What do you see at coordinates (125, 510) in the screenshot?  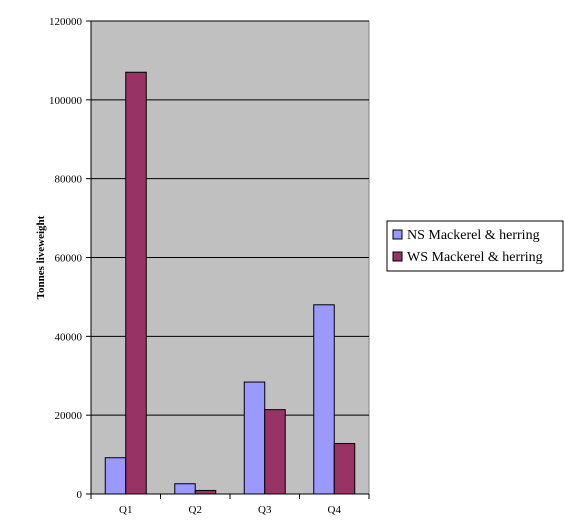 I see `x-tick-label: Q1` at bounding box center [125, 510].